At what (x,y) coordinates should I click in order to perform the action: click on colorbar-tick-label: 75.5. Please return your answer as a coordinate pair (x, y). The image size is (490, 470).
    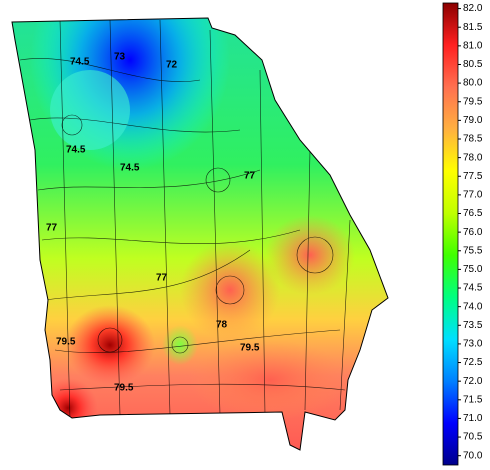
    Looking at the image, I should click on (473, 250).